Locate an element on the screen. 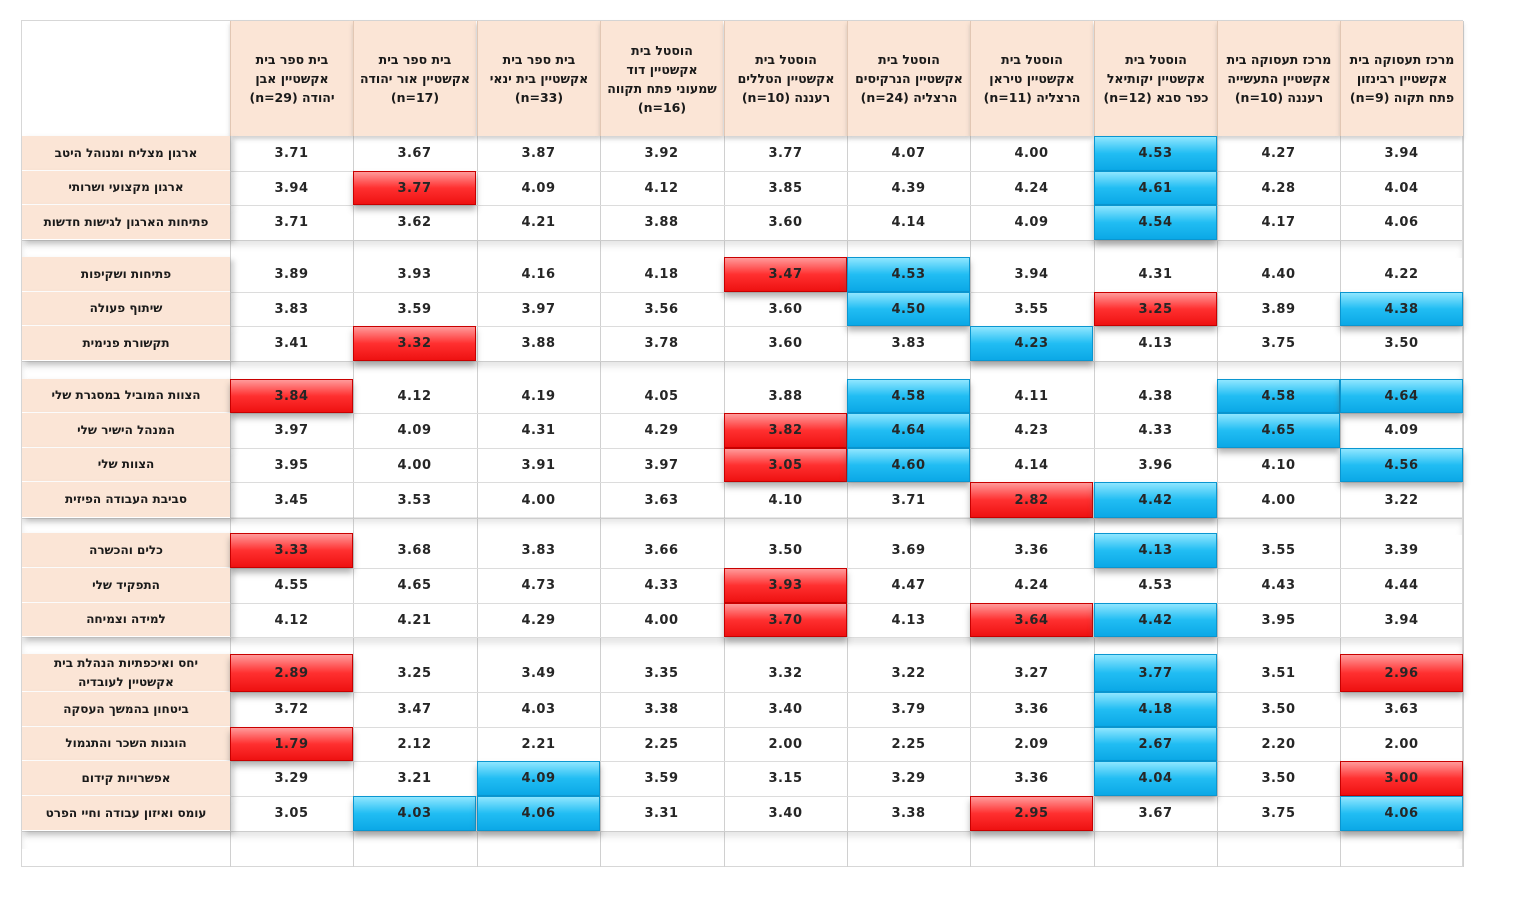 Image resolution: width=1520 pixels, height=924 pixels. value-cell: 3.97 is located at coordinates (661, 465).